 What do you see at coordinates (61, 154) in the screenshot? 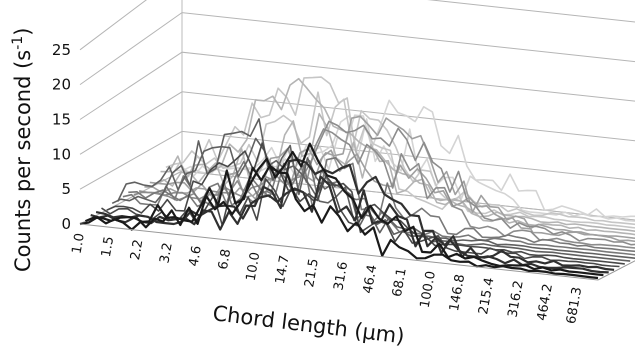
I see `y-tick-label: 10` at bounding box center [61, 154].